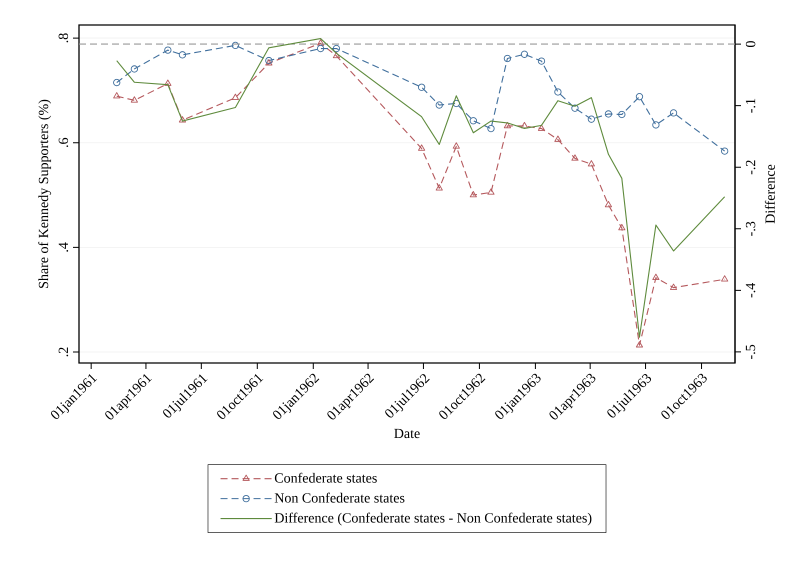 Image resolution: width=793 pixels, height=582 pixels. I want to click on y-axis-title: Share of Kennedy Supporters (%), so click(45, 194).